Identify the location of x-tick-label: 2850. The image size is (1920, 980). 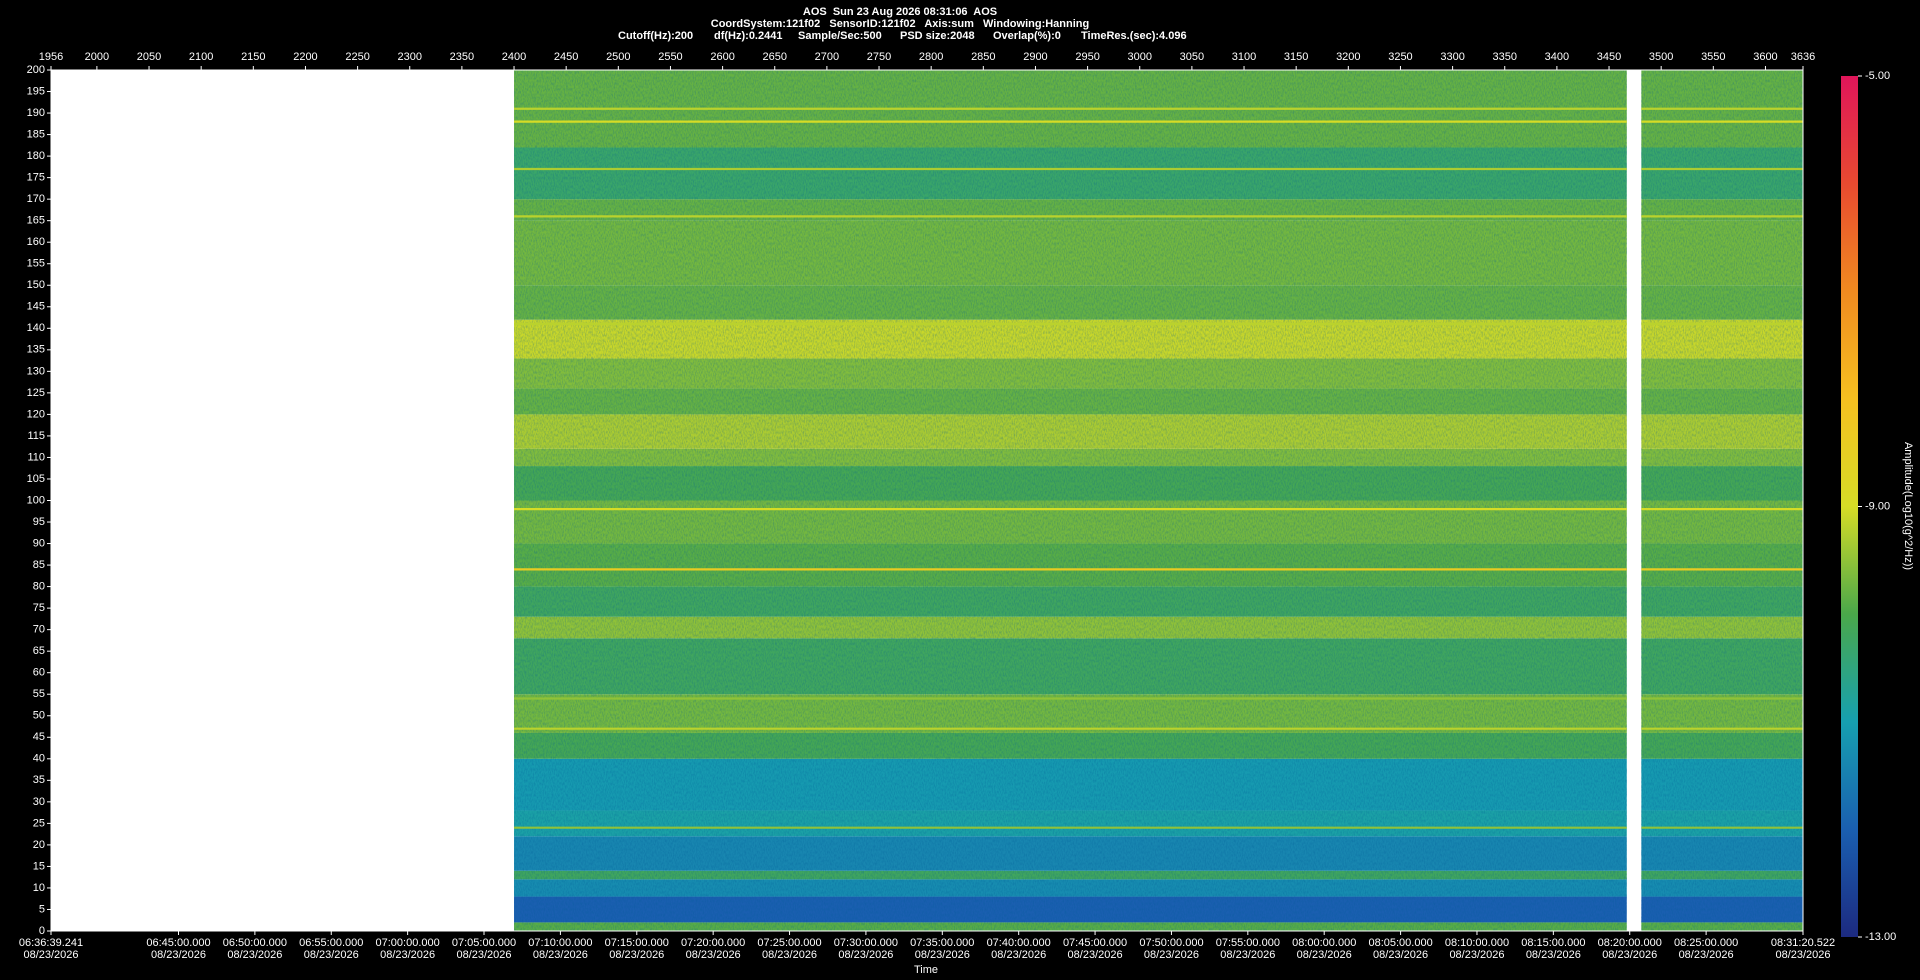
(983, 57).